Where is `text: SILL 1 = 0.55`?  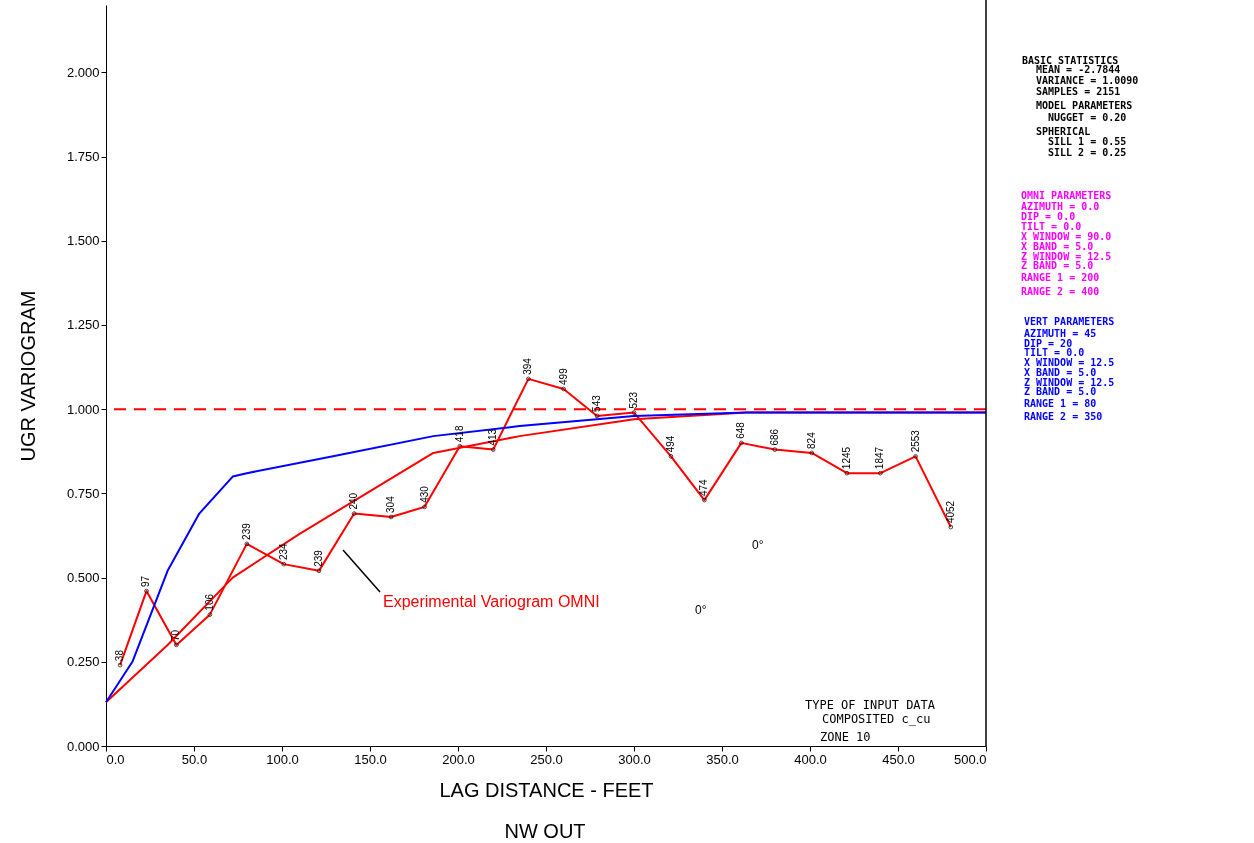 text: SILL 1 = 0.55 is located at coordinates (1087, 141).